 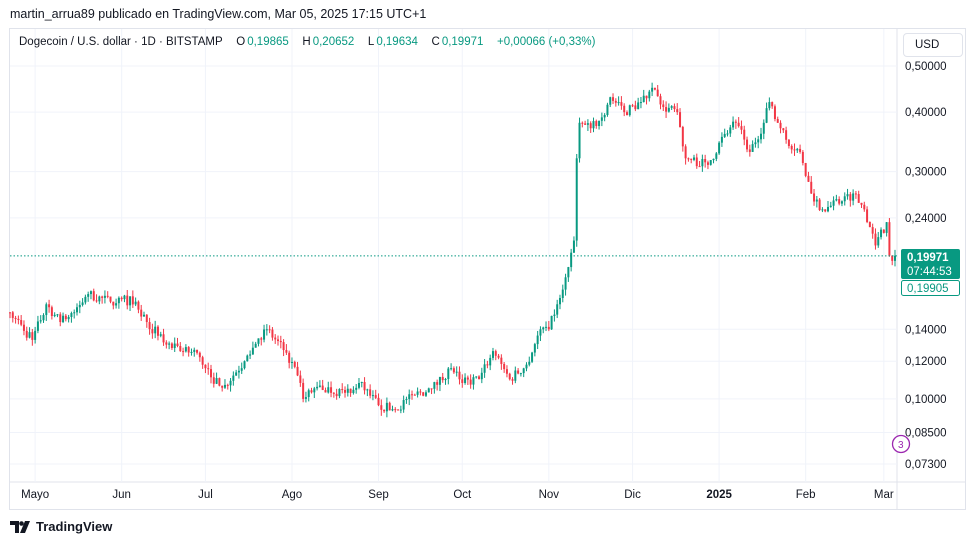 I want to click on event-marker-icon: 3, so click(x=901, y=444).